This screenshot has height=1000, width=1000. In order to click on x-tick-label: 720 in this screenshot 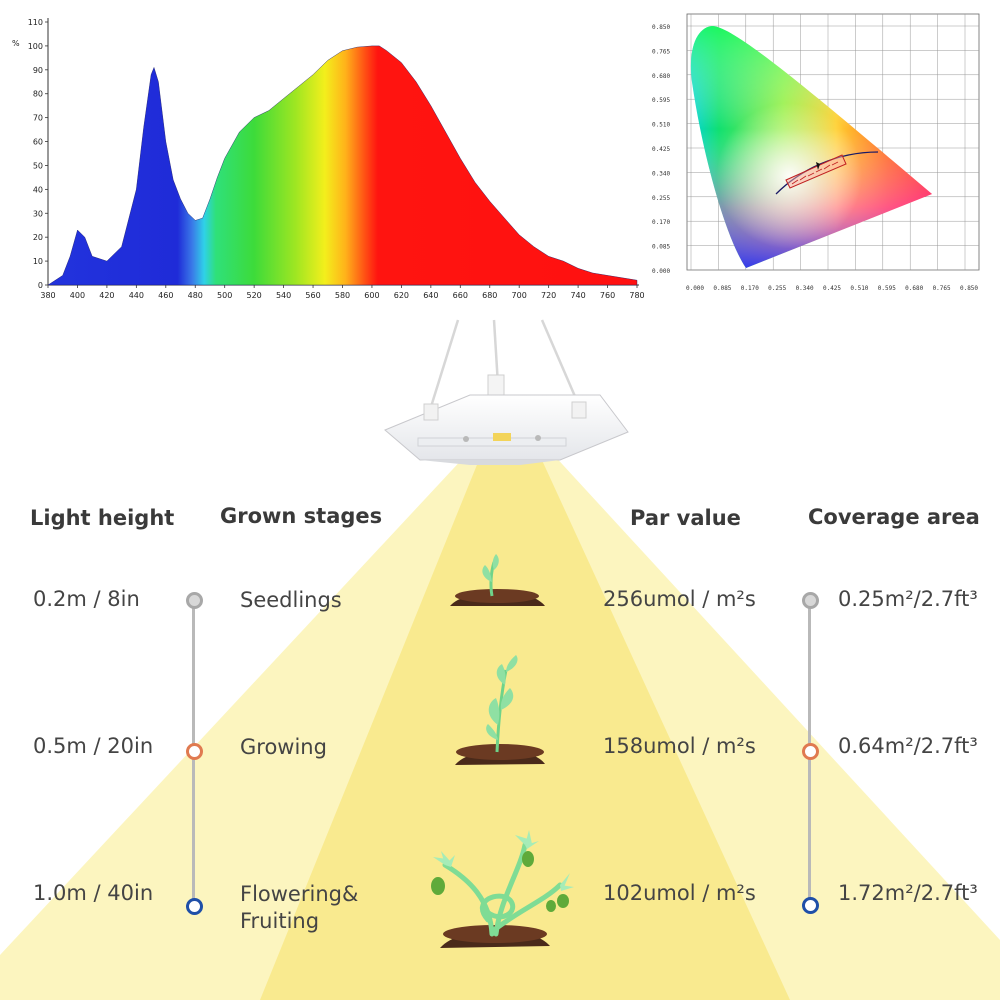, I will do `click(548, 295)`.